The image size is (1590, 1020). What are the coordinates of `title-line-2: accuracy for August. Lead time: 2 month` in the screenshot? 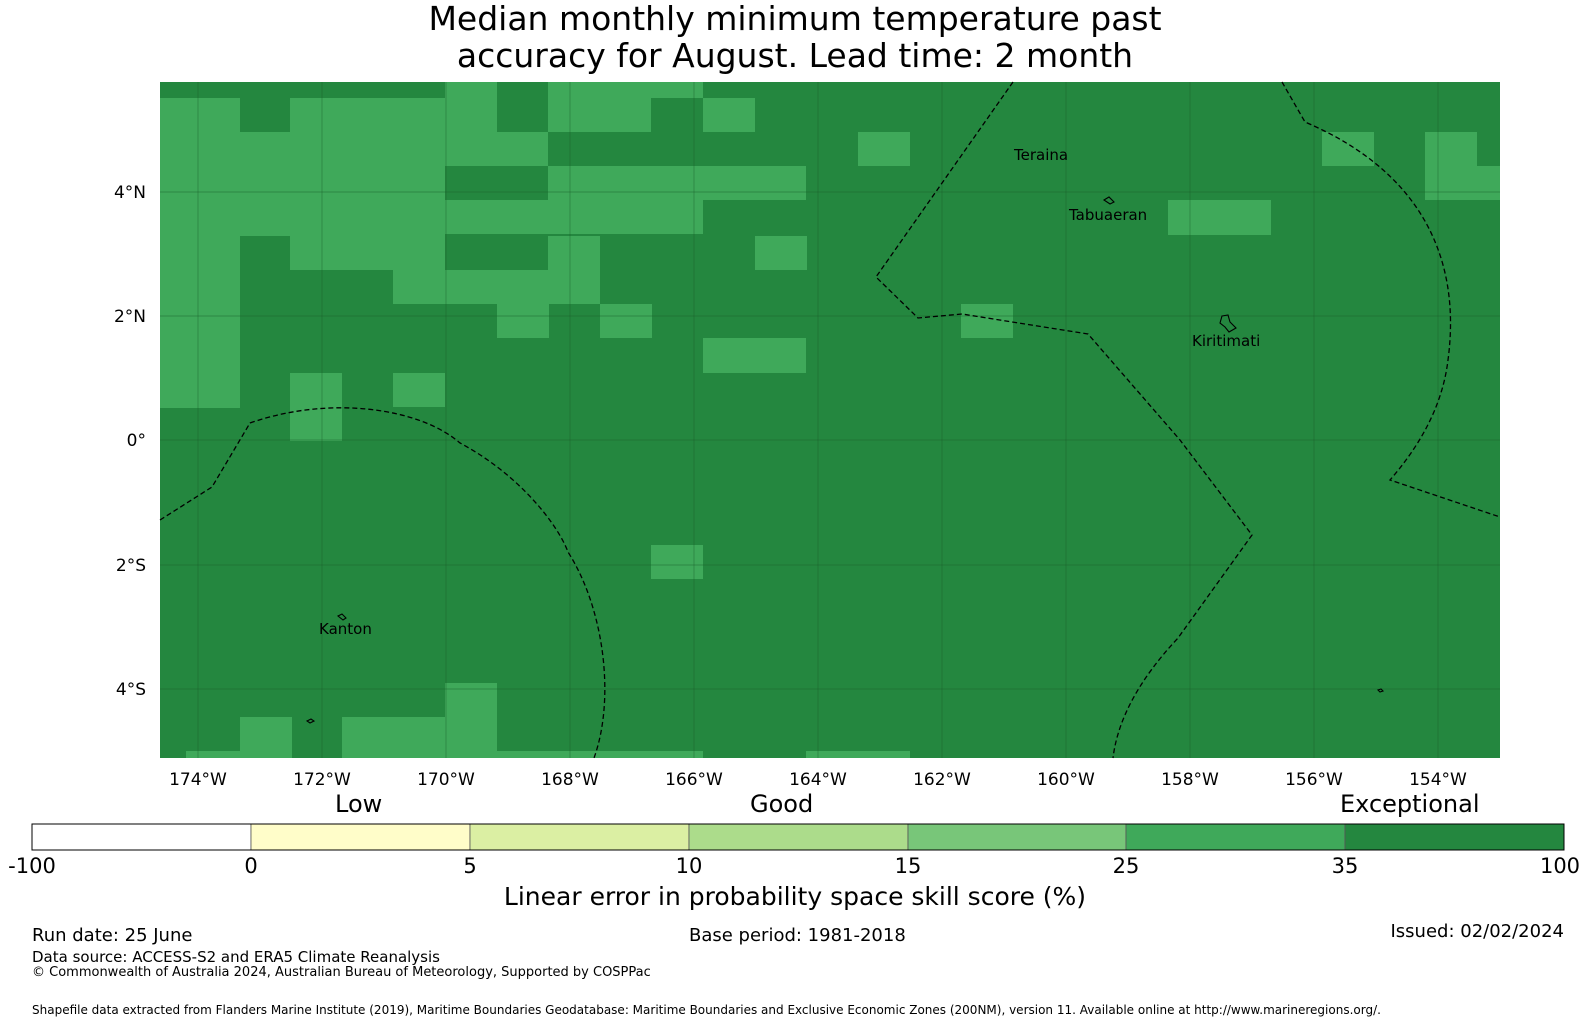 It's located at (795, 55).